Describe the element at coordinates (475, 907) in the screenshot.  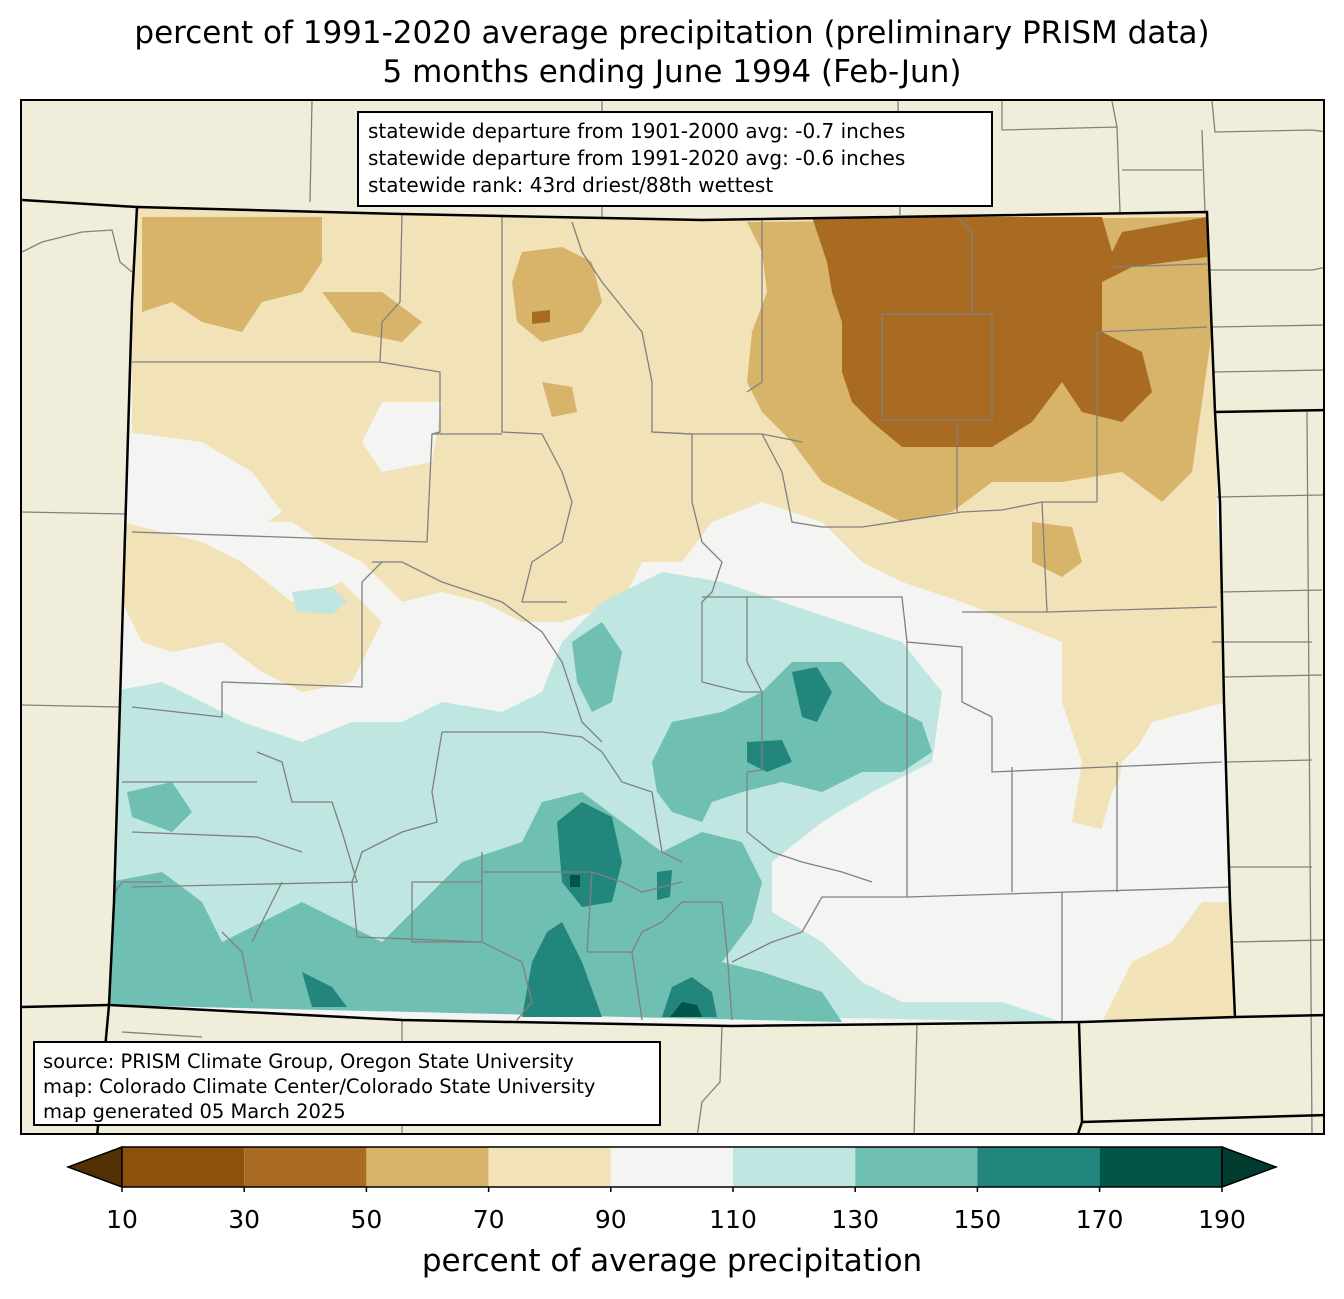
I see `precip-zone-130-150-southwest` at that location.